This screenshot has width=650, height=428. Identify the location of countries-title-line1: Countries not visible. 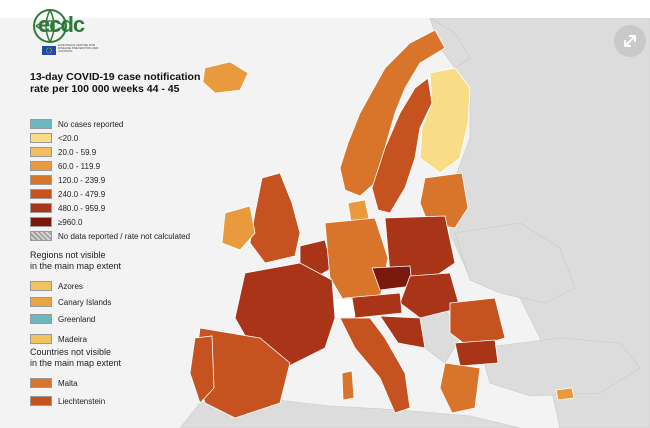
(71, 352).